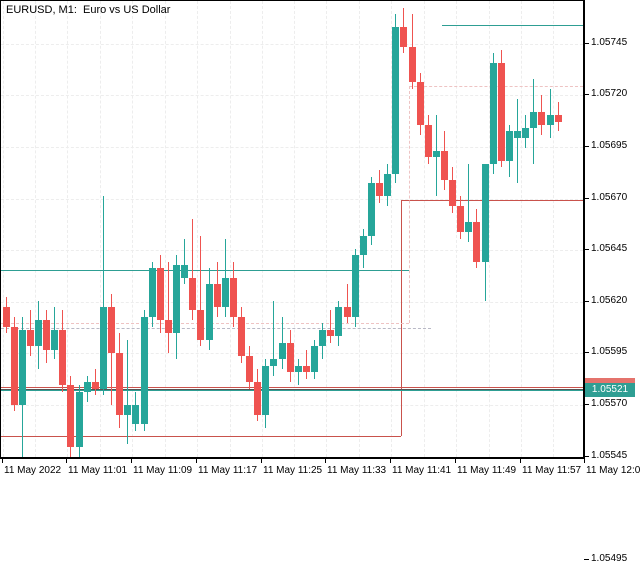  I want to click on resistance-mid-line, so click(205, 270).